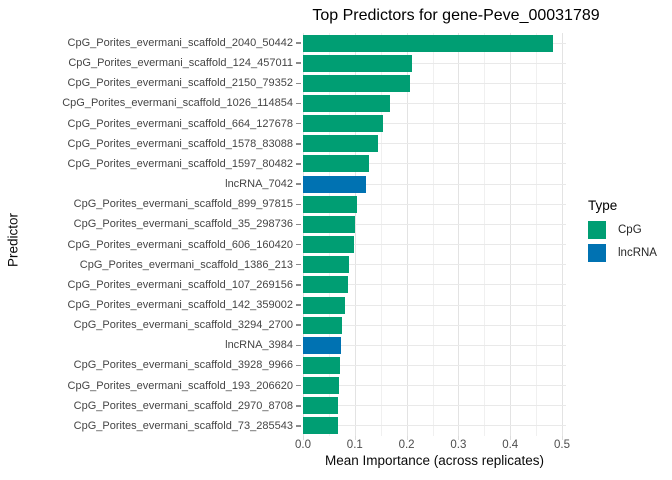 The image size is (672, 480). I want to click on y-axis-label: CpG_Porites_evermani_scaffold_73_285543, so click(183, 425).